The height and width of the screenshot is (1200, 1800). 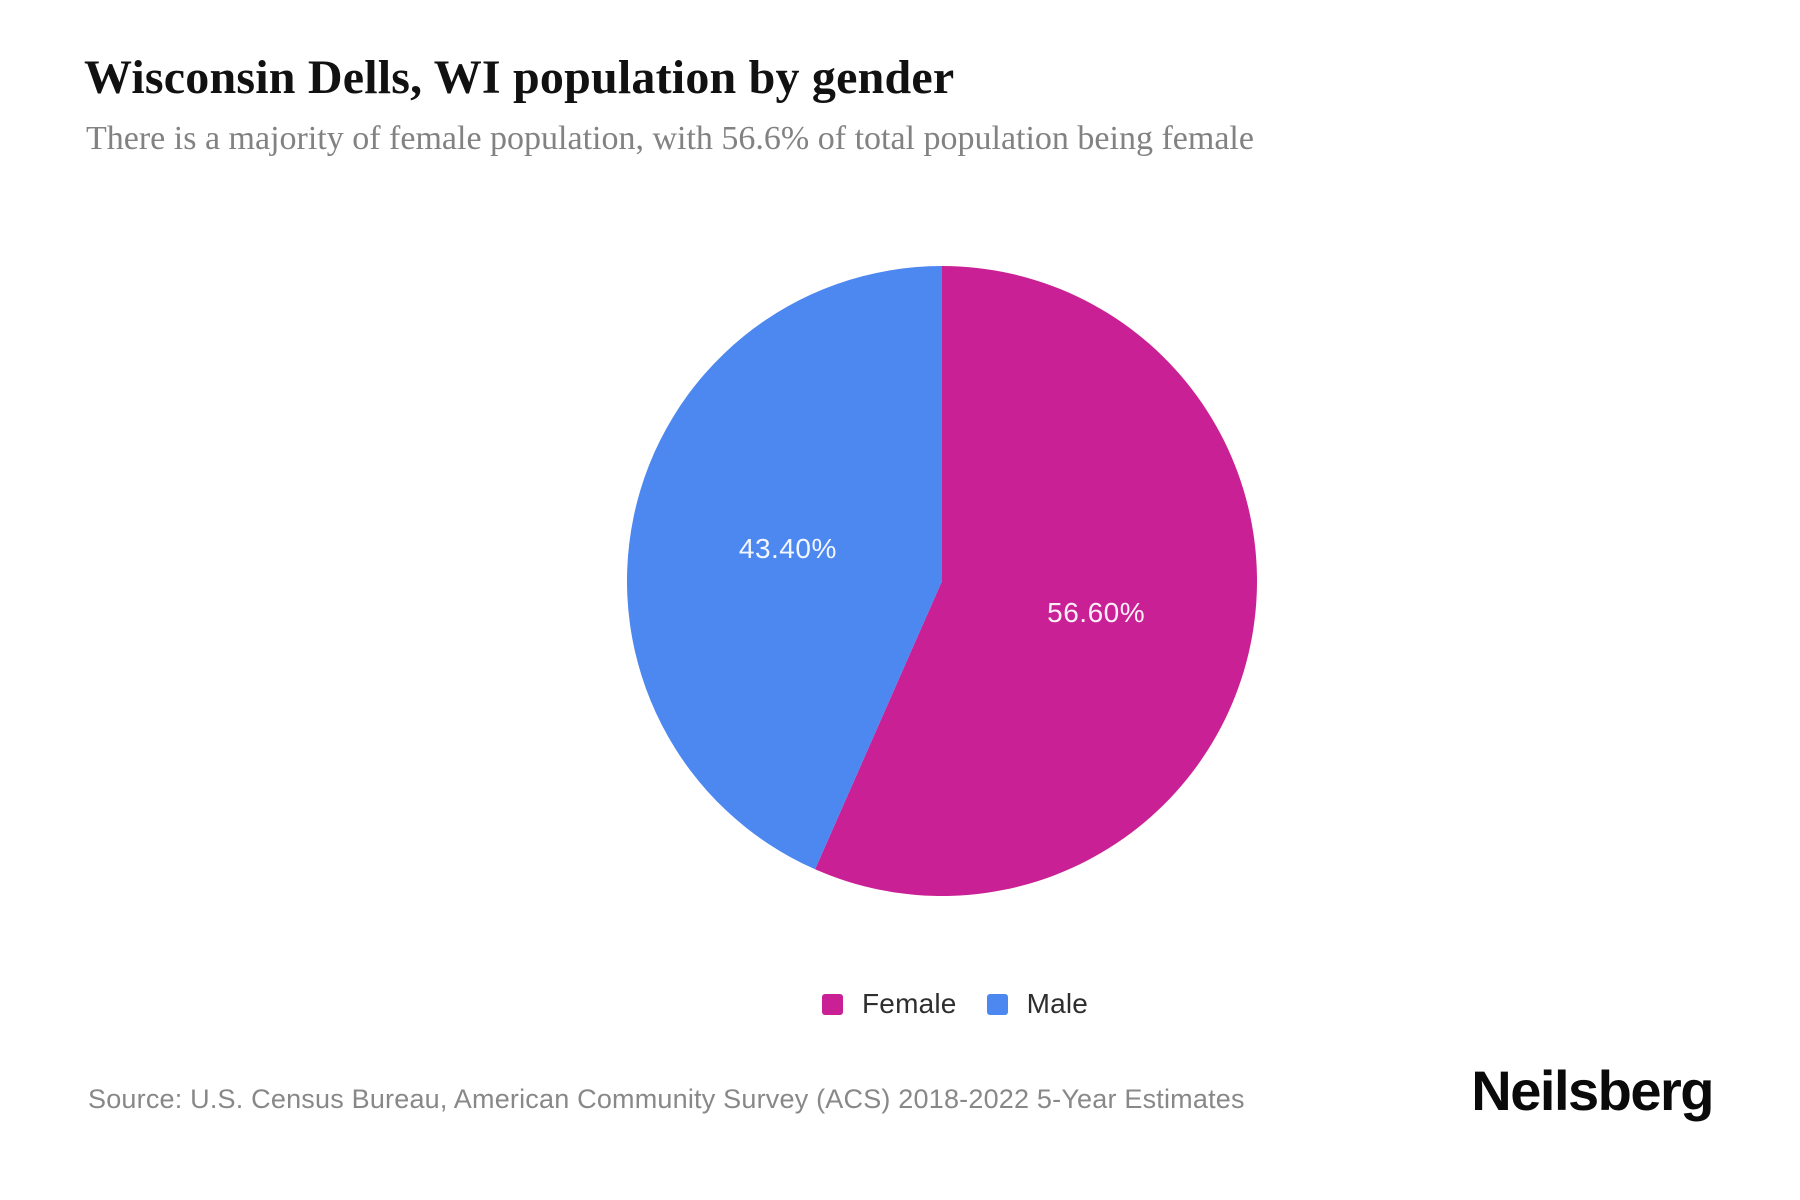 What do you see at coordinates (832, 1004) in the screenshot?
I see `legend-swatch-female-icon` at bounding box center [832, 1004].